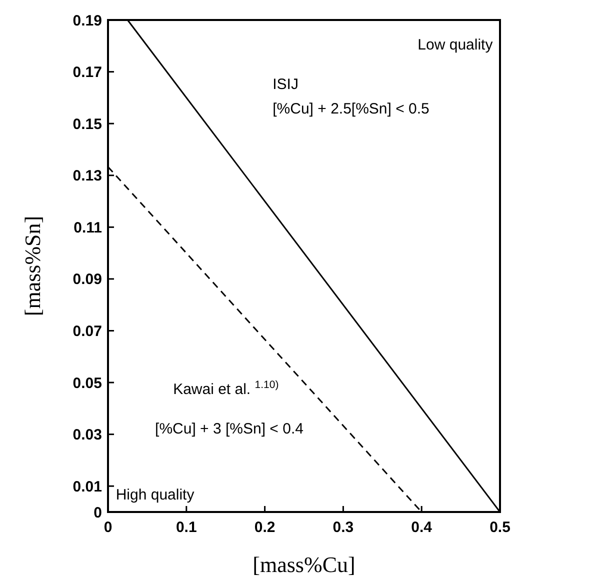 This screenshot has width=601, height=584. What do you see at coordinates (422, 527) in the screenshot?
I see `x-tick-label: 0.4` at bounding box center [422, 527].